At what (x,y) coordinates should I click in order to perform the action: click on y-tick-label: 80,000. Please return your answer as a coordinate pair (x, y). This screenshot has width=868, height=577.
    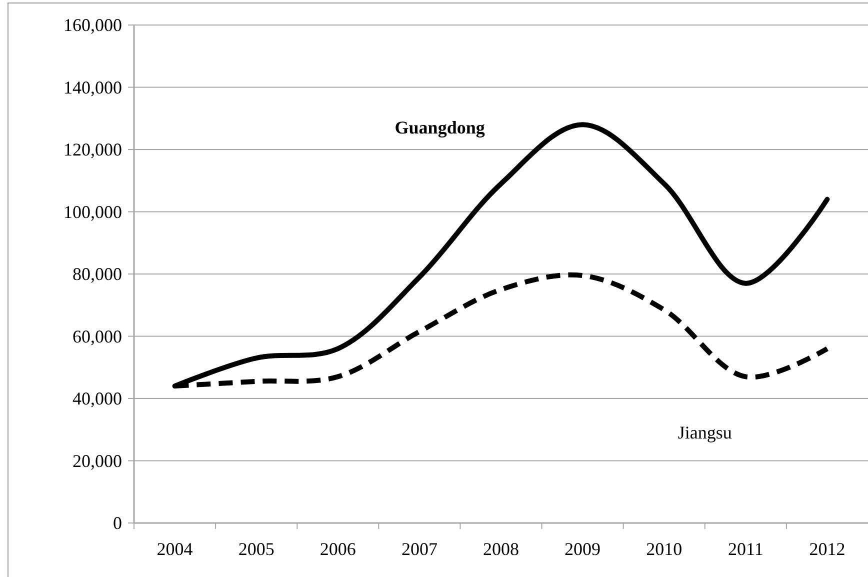
    Looking at the image, I should click on (97, 274).